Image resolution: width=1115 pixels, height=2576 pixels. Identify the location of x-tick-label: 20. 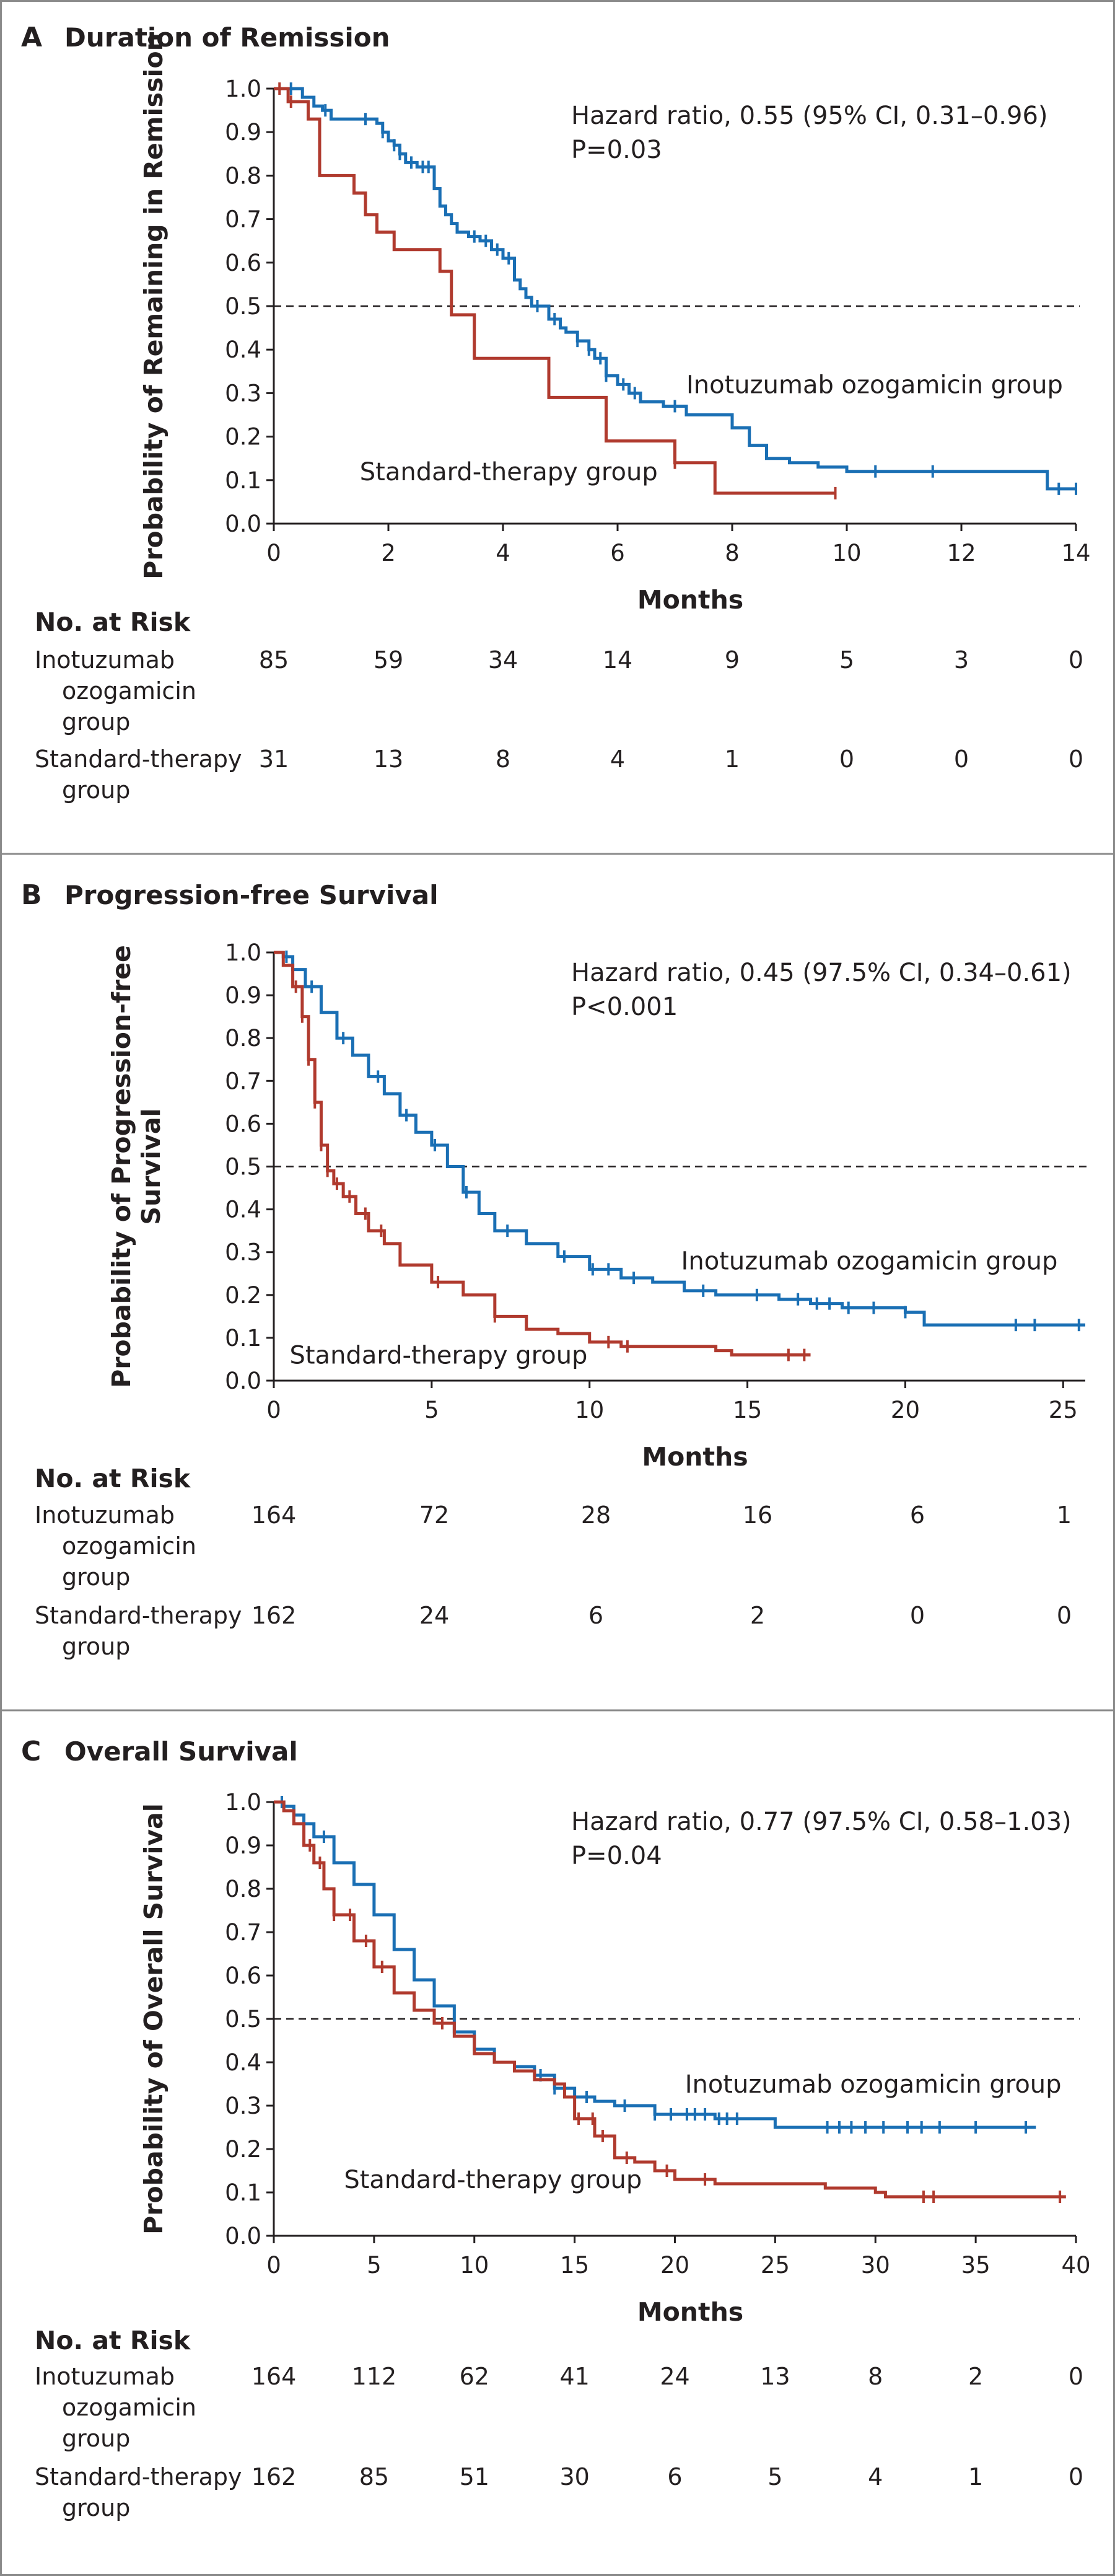
(674, 2265).